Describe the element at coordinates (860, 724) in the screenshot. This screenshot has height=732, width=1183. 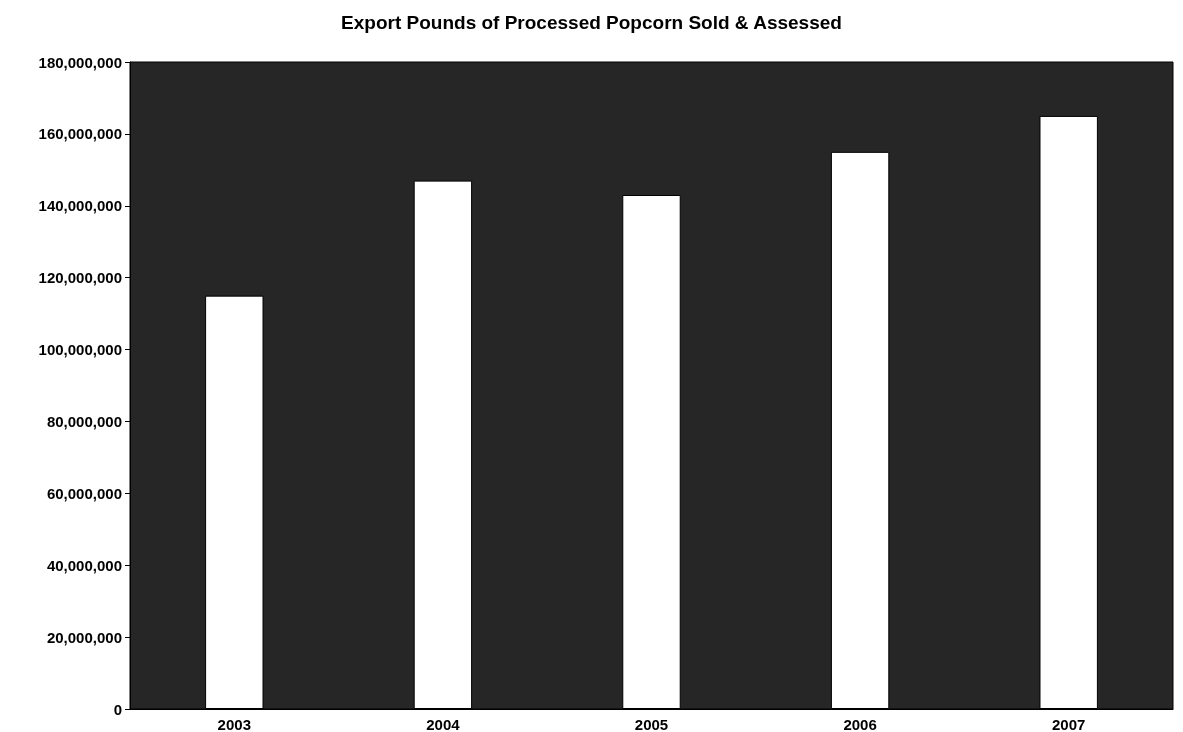
I see `x-tick-label: 2006` at that location.